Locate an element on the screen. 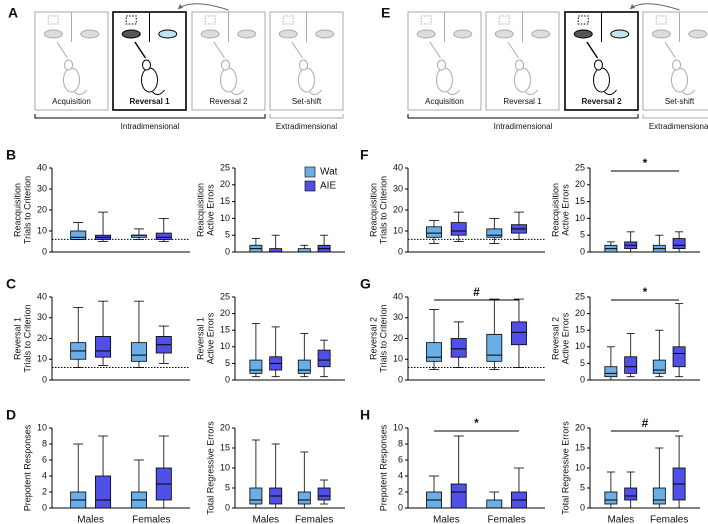 The height and width of the screenshot is (524, 708). significance-label: # is located at coordinates (645, 423).